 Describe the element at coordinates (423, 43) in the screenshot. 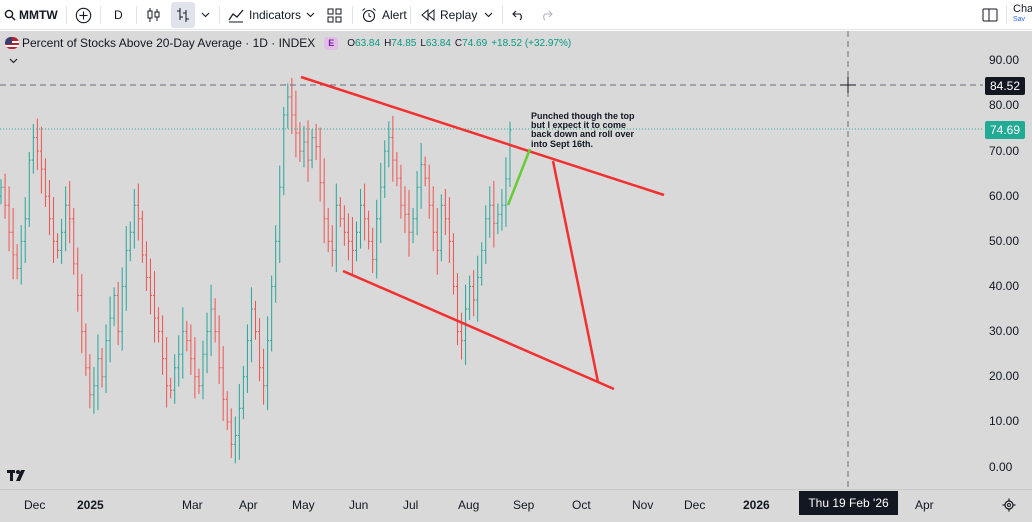

I see `low-label: L` at that location.